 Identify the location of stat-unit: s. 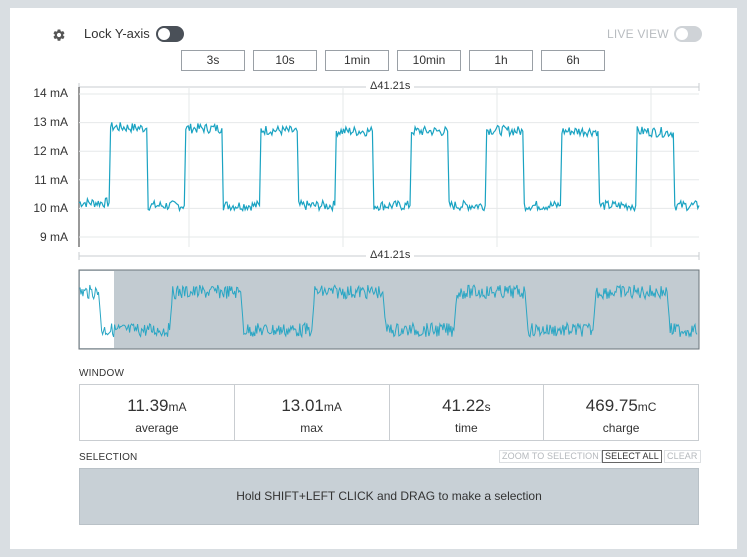
(487, 407).